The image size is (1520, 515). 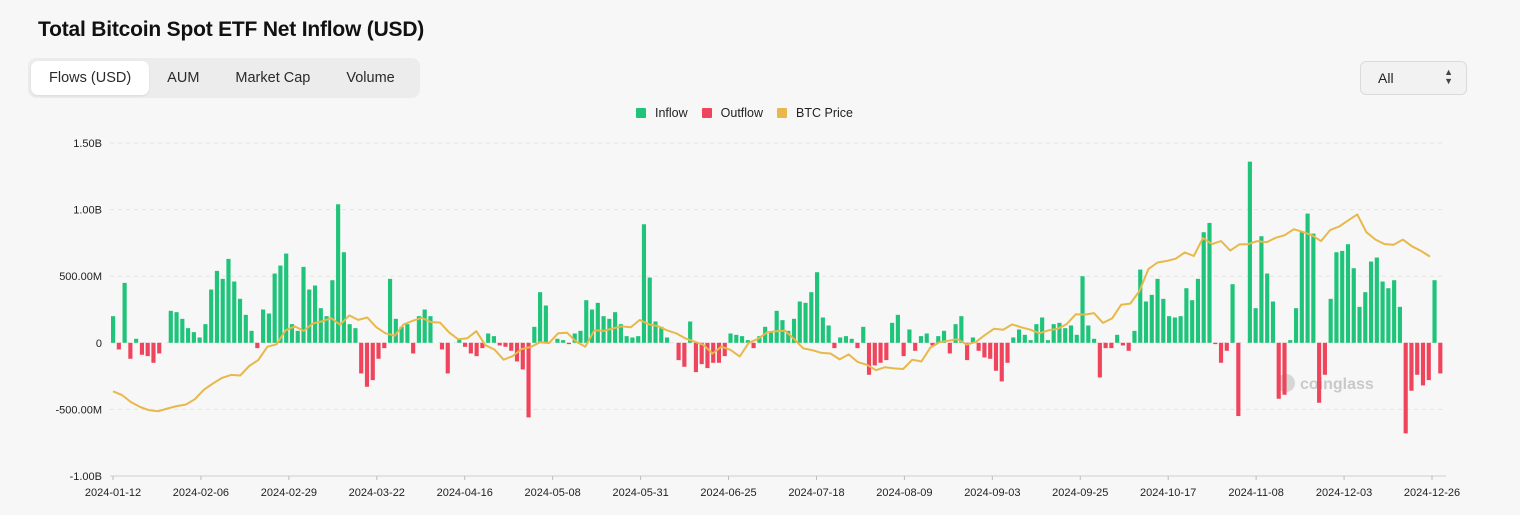 I want to click on chart-legend: Inflow Outflow BTC Price, so click(x=751, y=113).